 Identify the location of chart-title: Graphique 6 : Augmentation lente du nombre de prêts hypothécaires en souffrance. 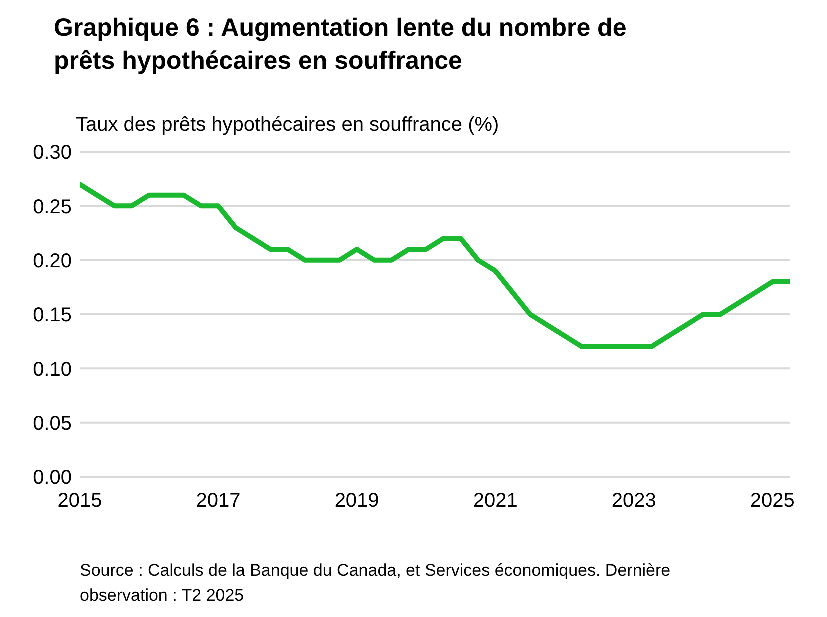
(341, 45).